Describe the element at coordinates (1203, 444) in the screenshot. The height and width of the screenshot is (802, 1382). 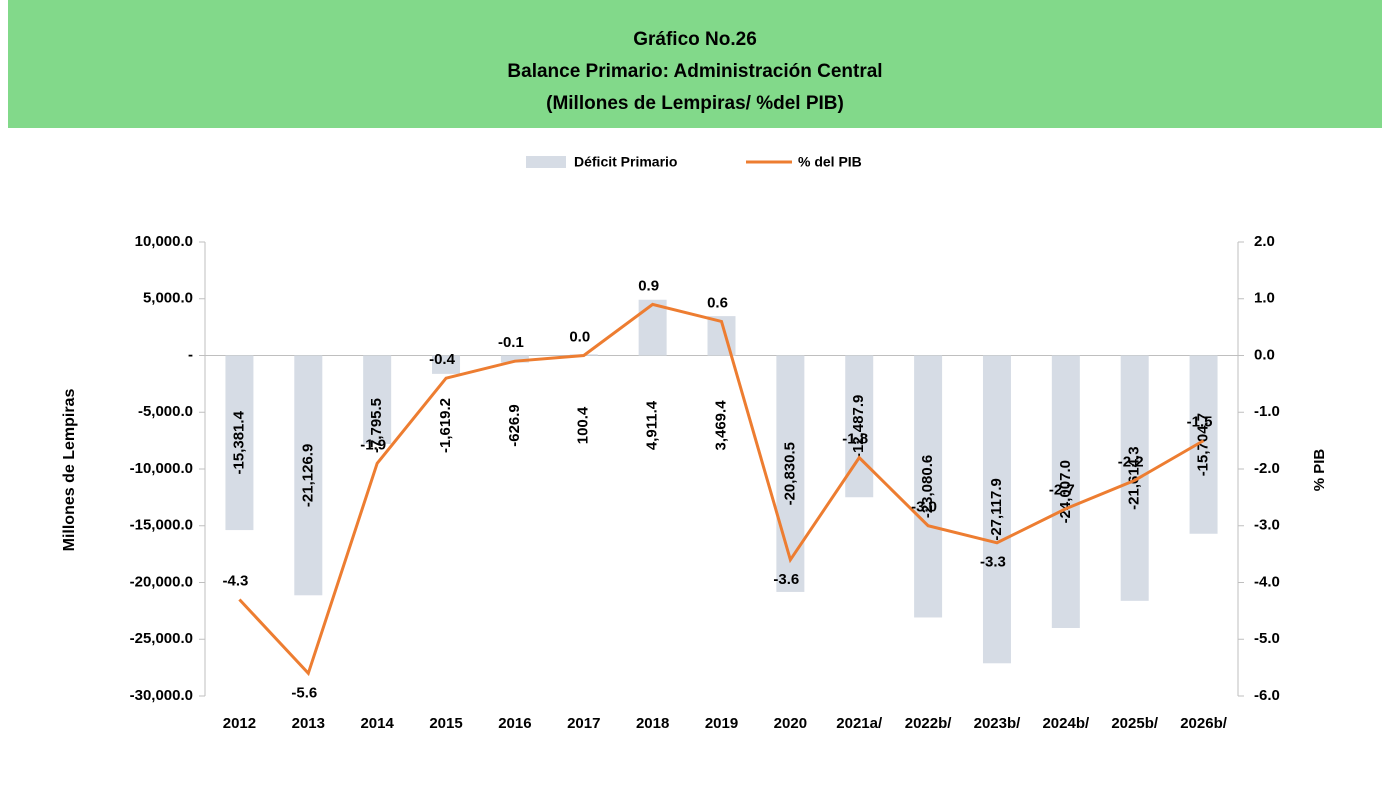
I see `bar-value-label: -15,704.7` at that location.